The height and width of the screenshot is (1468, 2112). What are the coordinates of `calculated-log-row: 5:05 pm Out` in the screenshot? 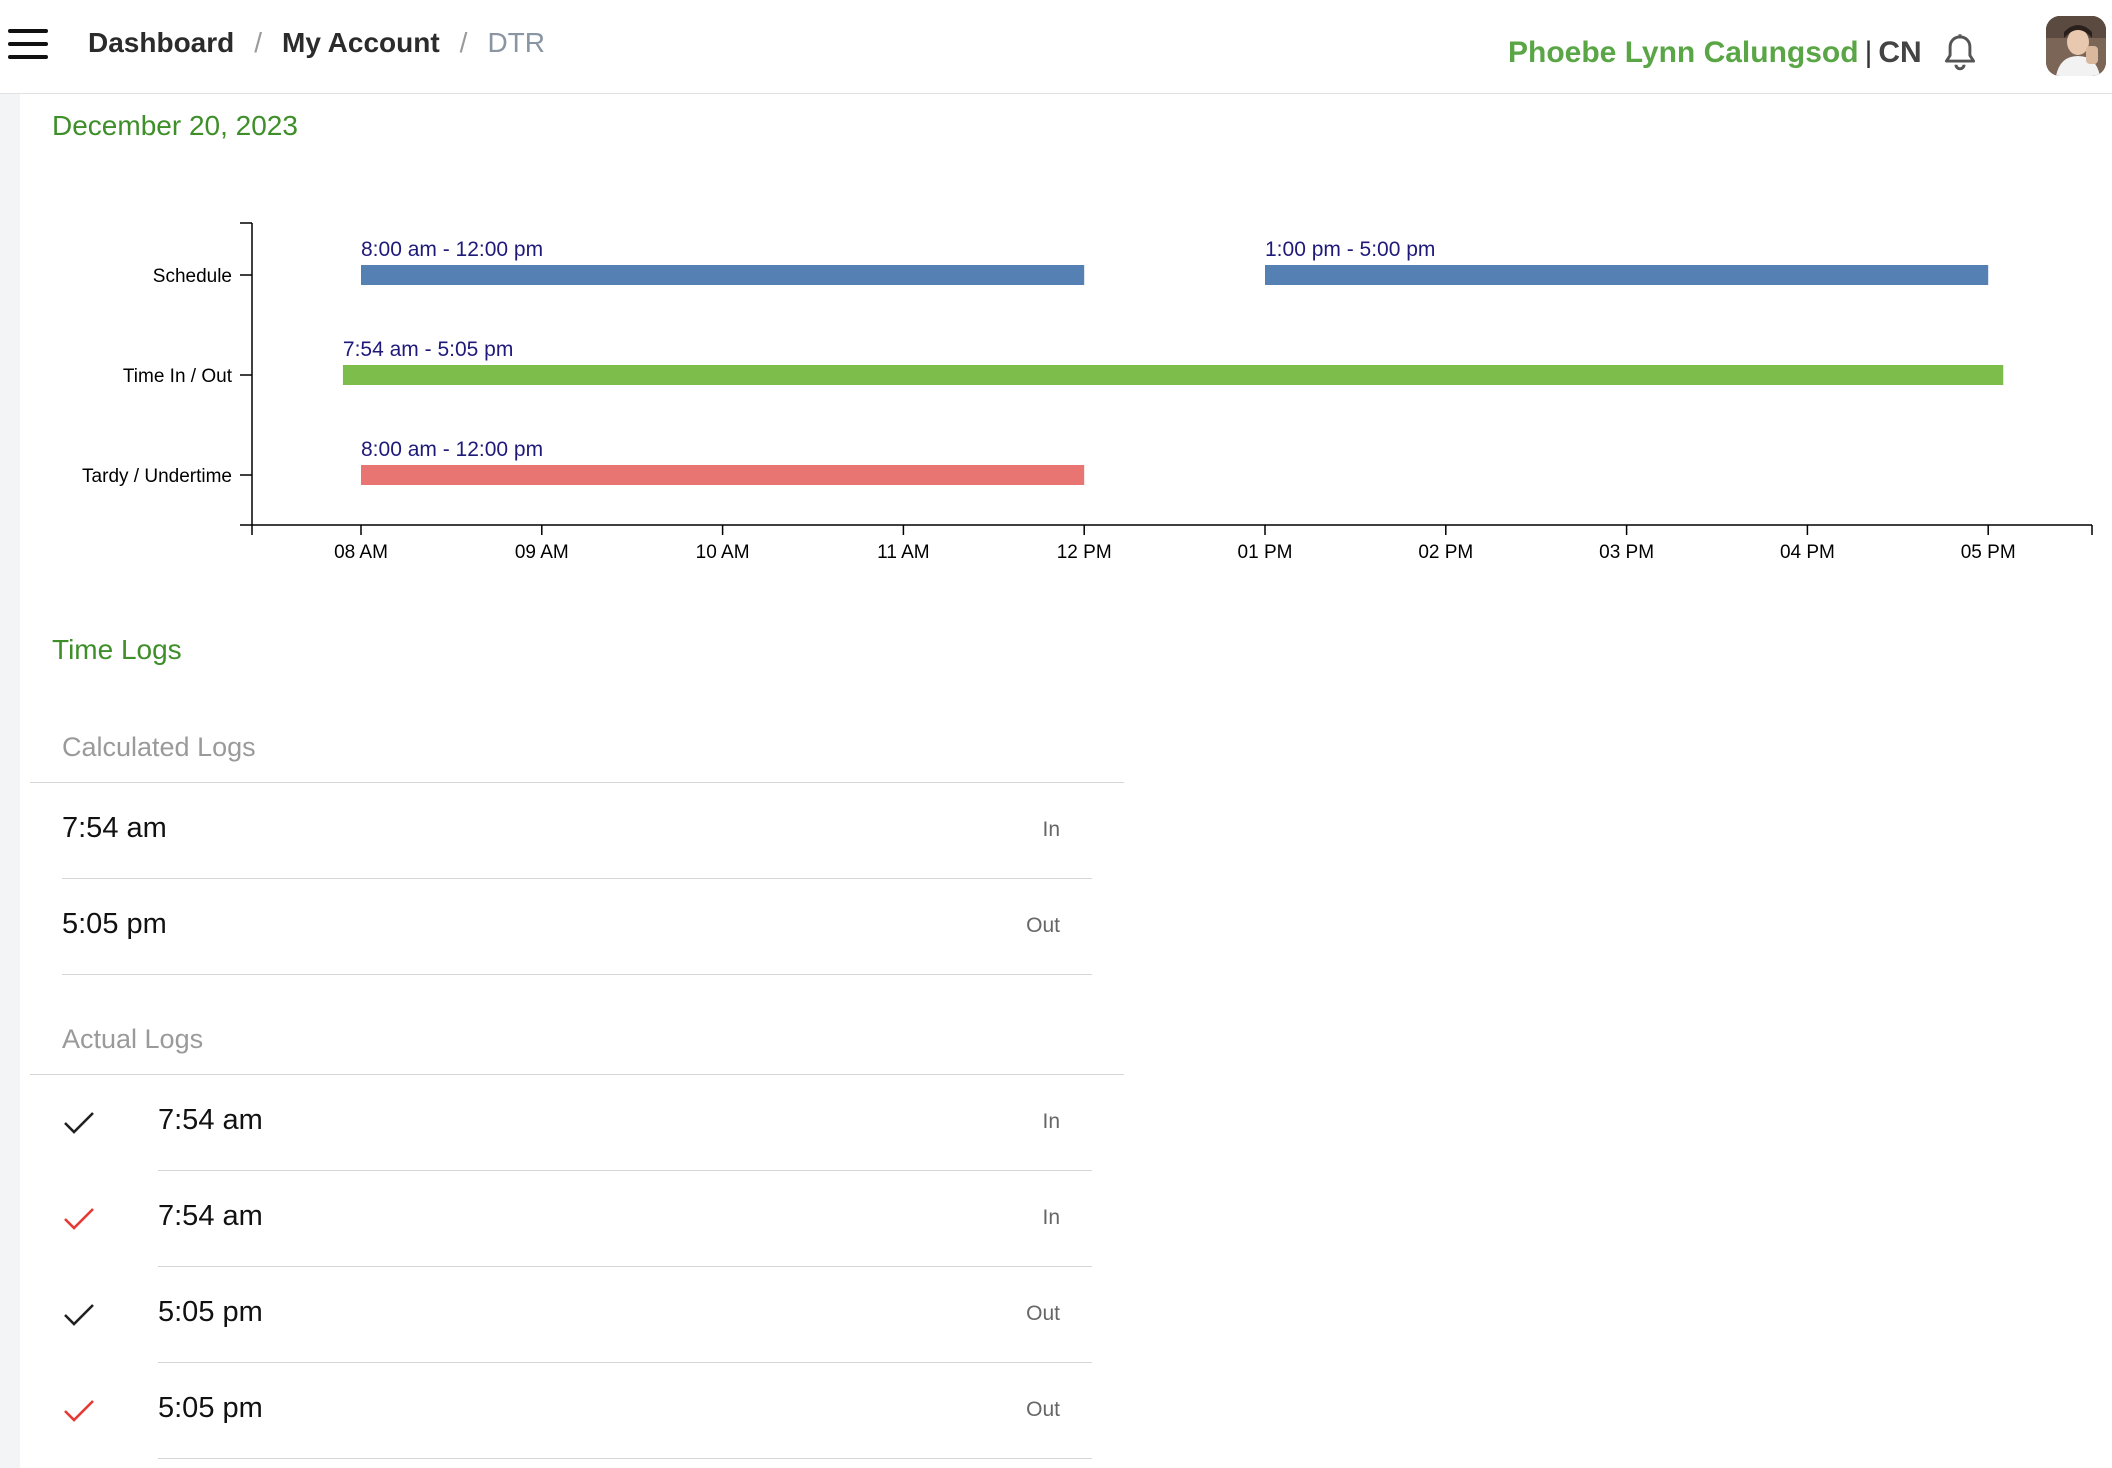 It's located at (577, 927).